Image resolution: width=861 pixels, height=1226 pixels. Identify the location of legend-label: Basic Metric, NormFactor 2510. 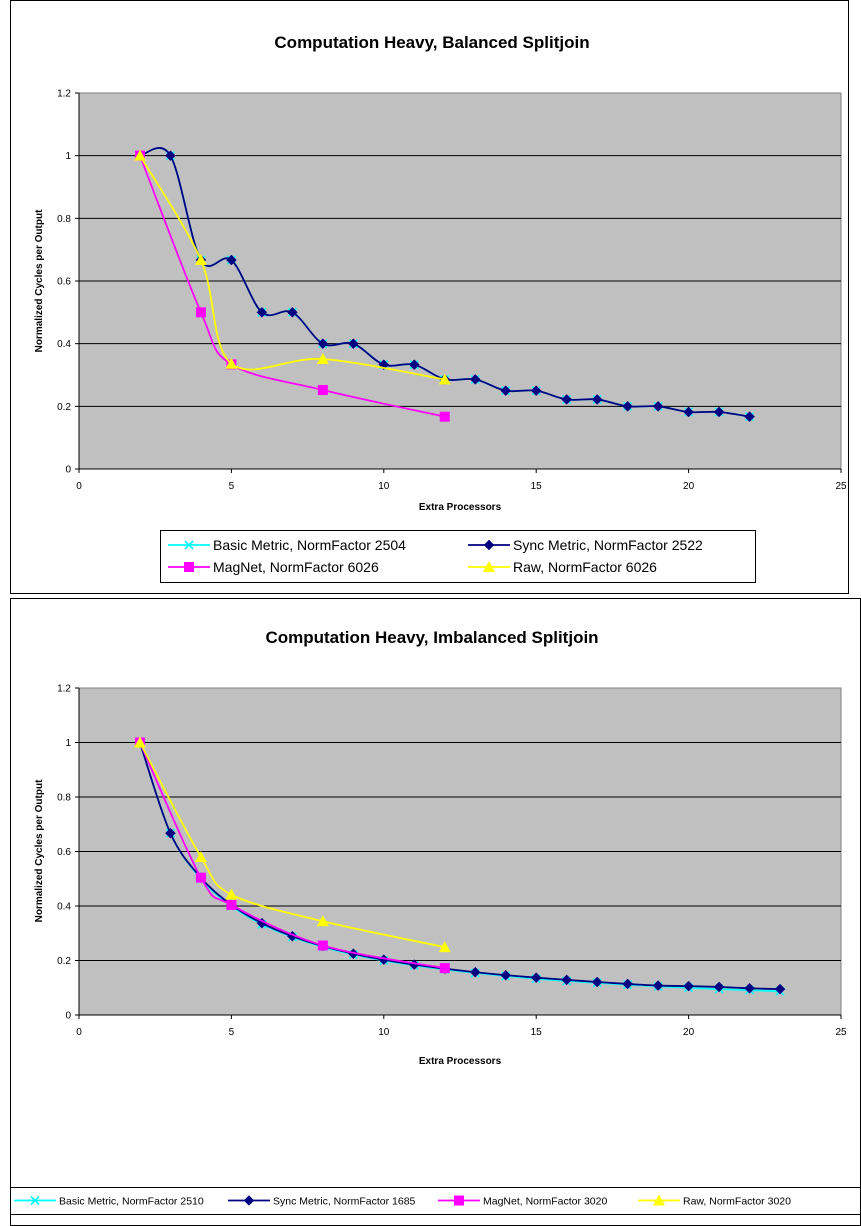
(131, 1201).